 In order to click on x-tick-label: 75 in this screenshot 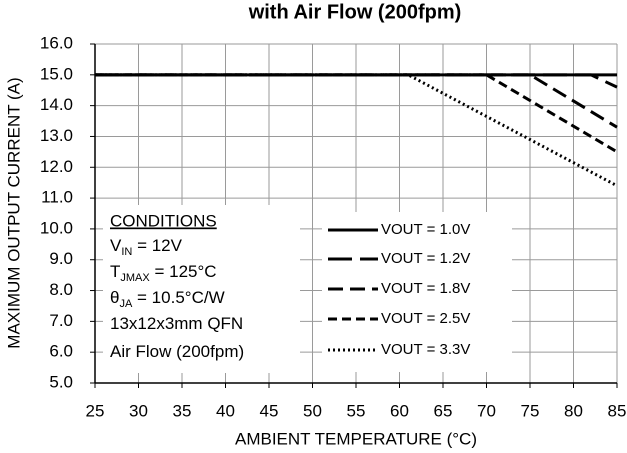, I will do `click(530, 410)`.